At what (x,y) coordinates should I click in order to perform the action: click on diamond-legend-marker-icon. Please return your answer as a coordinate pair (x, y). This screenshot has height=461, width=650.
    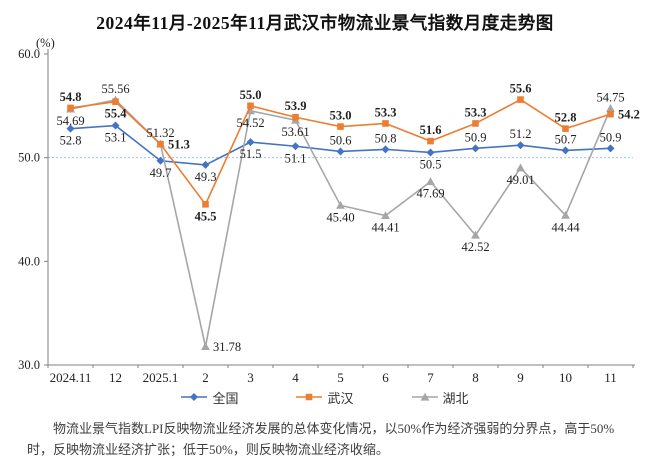
    Looking at the image, I should click on (194, 397).